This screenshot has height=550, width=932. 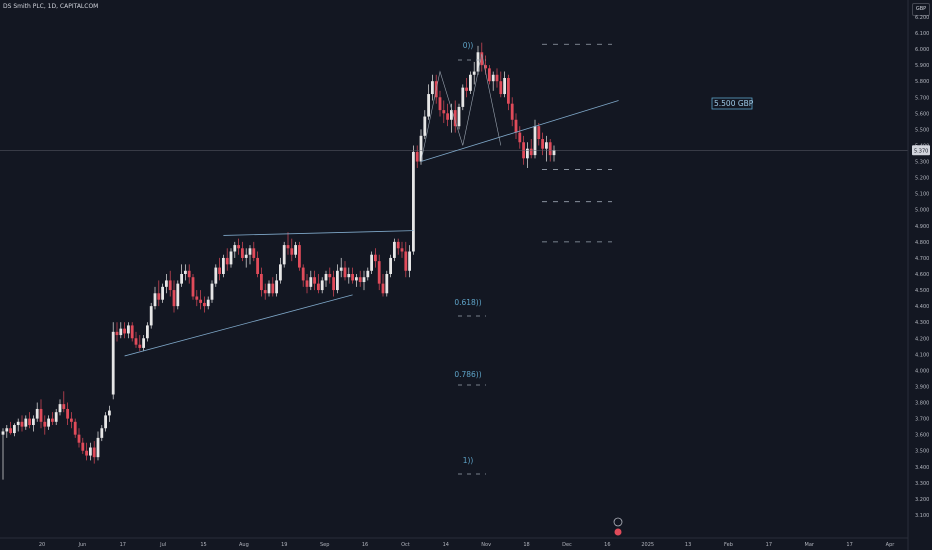 I want to click on y-tick-label: 4.600, so click(x=922, y=275).